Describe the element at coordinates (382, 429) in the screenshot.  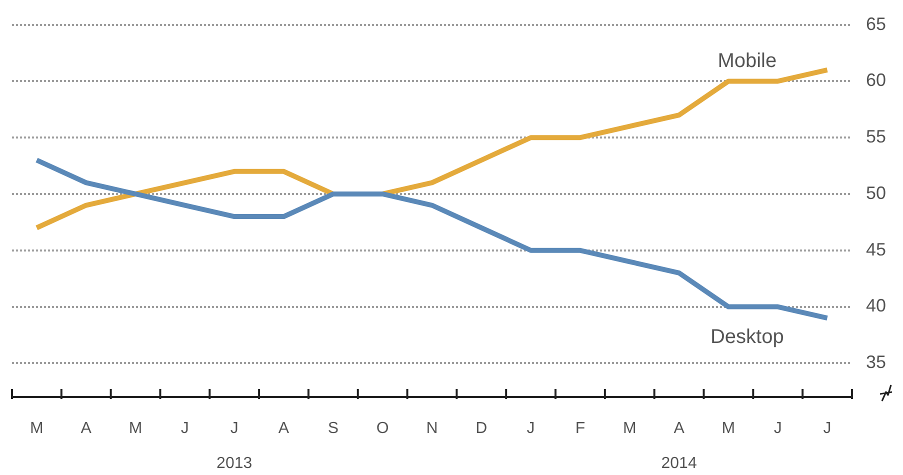
I see `x-tick-label: O` at that location.